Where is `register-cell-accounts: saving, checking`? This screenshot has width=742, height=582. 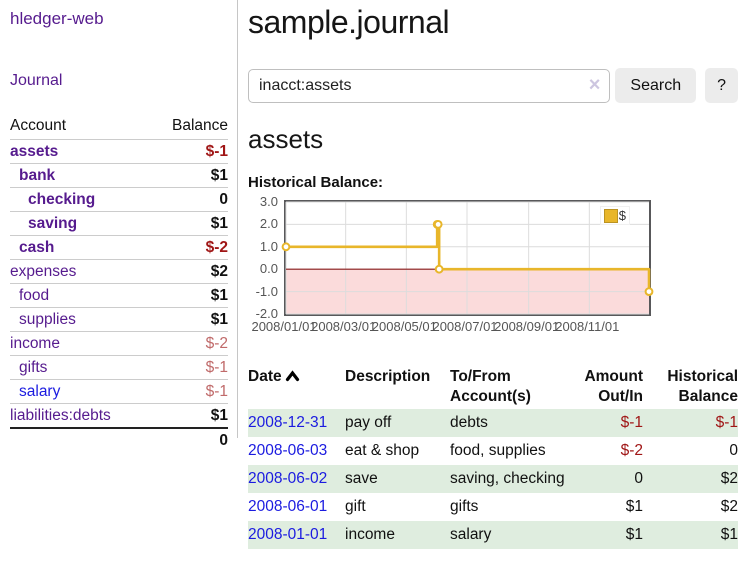 register-cell-accounts: saving, checking is located at coordinates (507, 478).